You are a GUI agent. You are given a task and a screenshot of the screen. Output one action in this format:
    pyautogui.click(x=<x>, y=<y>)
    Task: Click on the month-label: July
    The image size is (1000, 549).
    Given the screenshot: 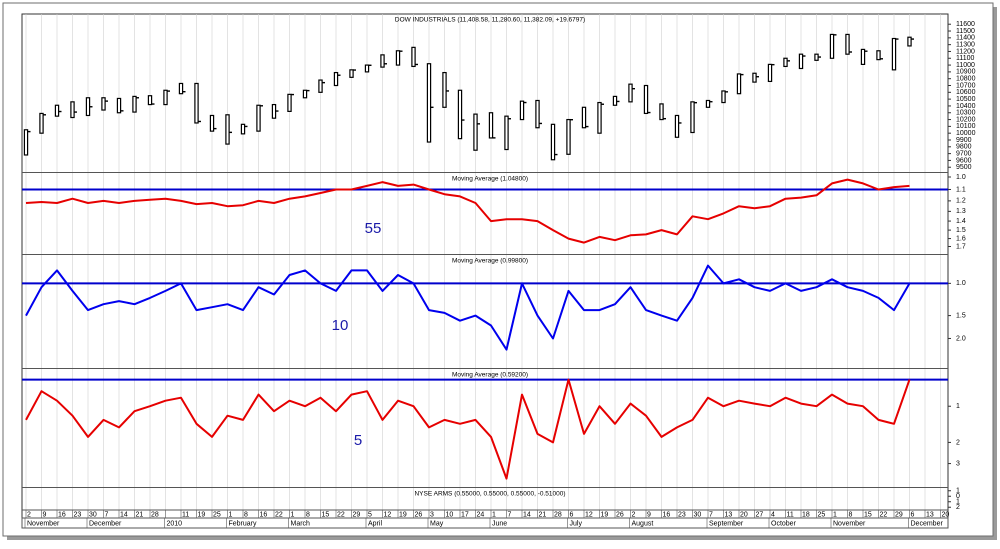 What is the action you would take?
    pyautogui.click(x=576, y=523)
    